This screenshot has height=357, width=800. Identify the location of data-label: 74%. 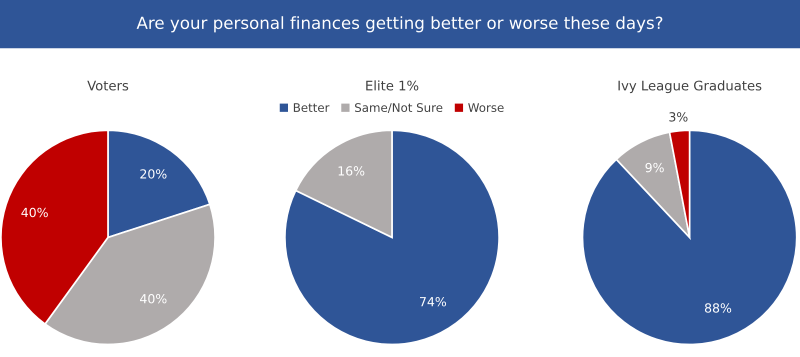
(433, 301).